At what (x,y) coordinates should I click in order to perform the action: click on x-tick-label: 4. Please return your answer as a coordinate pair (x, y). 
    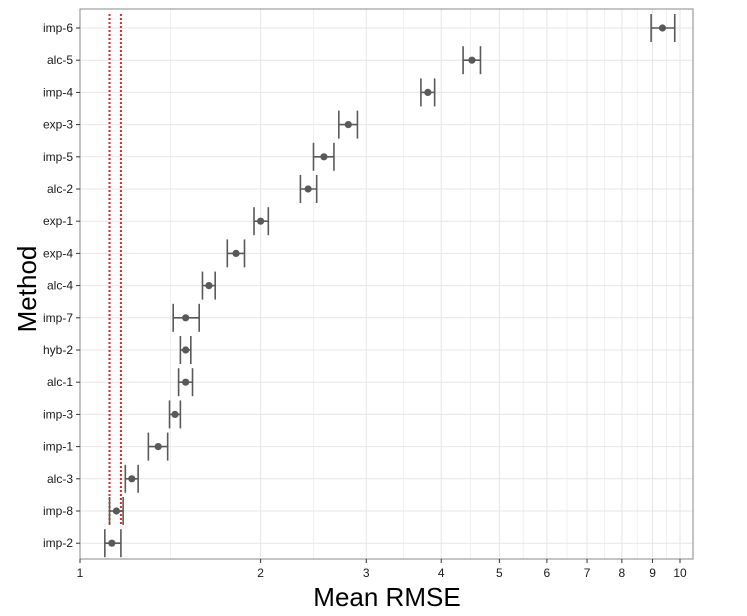
    Looking at the image, I should click on (441, 573).